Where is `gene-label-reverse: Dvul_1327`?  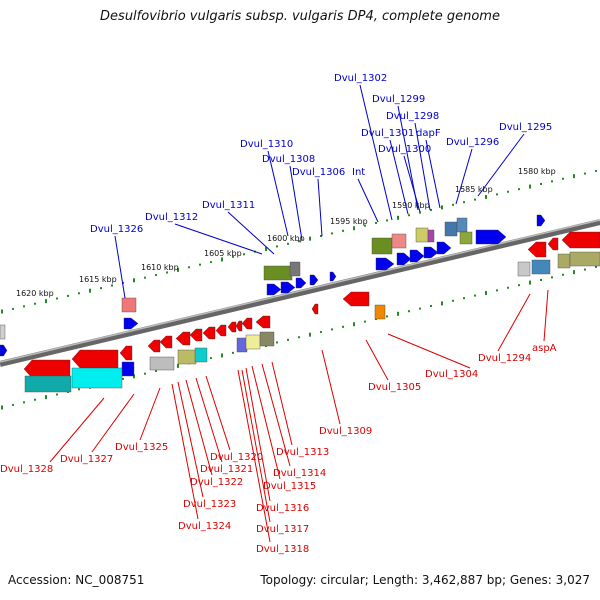 gene-label-reverse: Dvul_1327 is located at coordinates (86, 459).